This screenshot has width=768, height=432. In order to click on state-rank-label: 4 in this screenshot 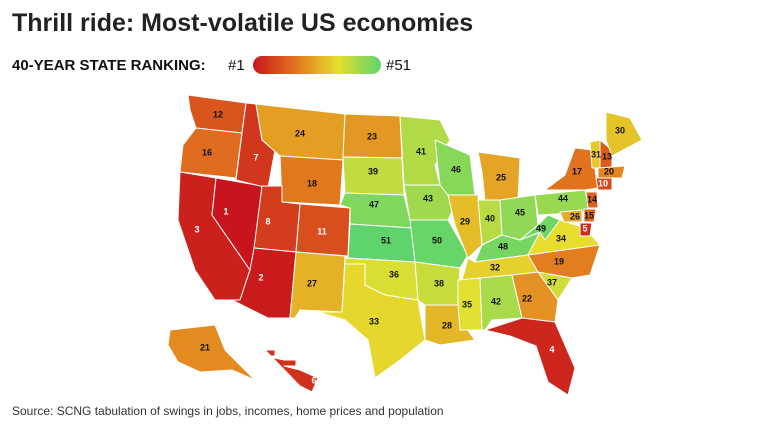, I will do `click(551, 349)`.